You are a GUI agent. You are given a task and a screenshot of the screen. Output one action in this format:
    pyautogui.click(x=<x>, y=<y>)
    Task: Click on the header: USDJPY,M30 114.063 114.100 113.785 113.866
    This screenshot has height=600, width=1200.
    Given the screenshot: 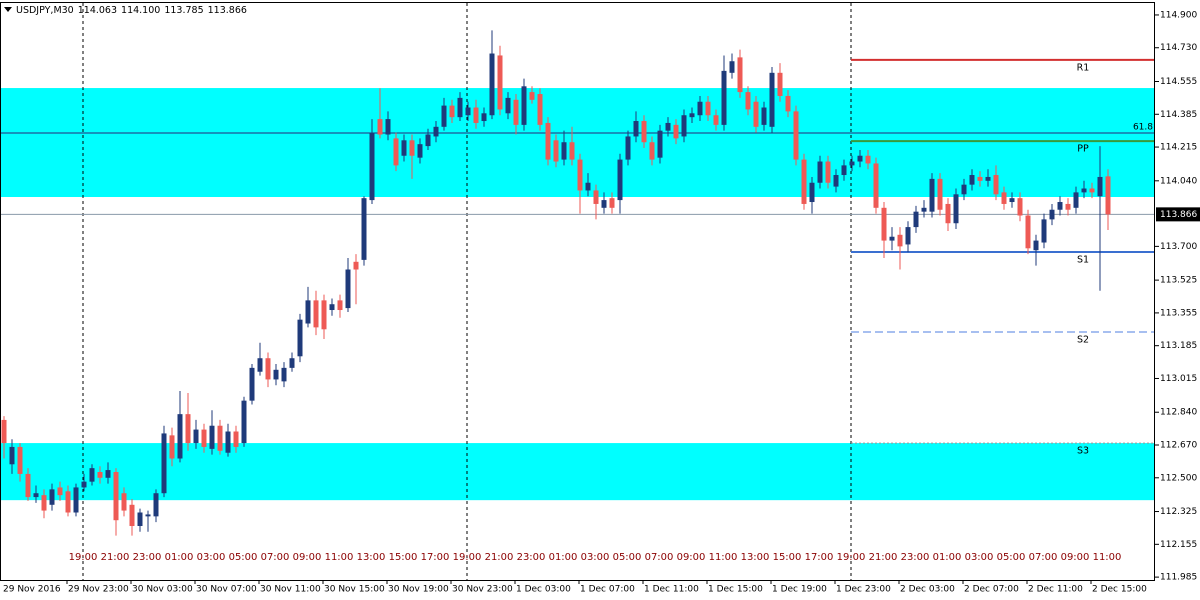 What is the action you would take?
    pyautogui.click(x=131, y=10)
    